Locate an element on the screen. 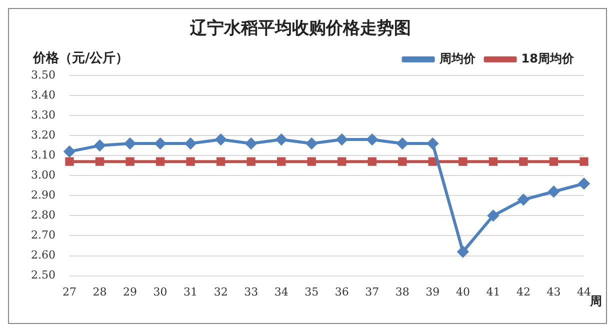  x-tick-label: 33 is located at coordinates (251, 291).